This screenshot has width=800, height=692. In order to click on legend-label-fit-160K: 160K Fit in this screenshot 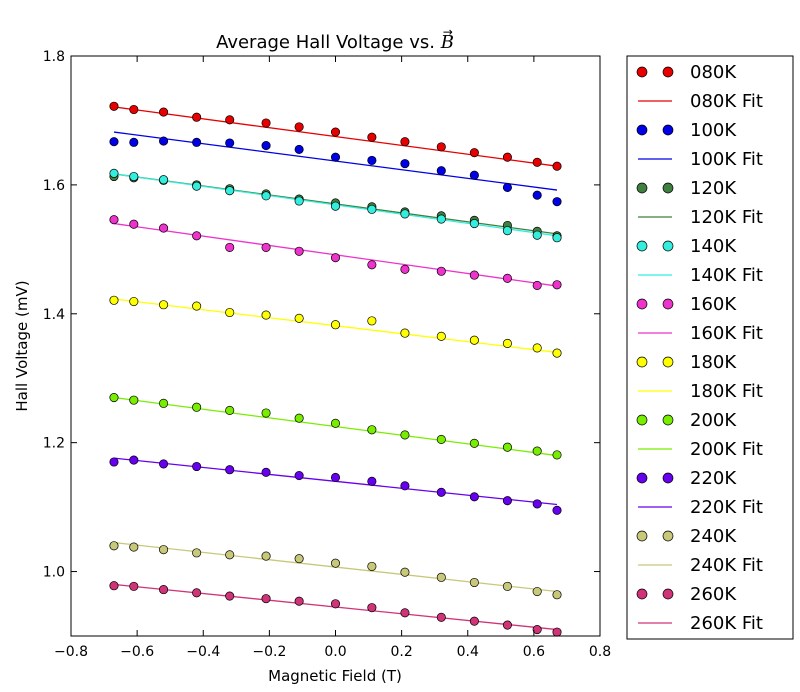, I will do `click(726, 333)`.